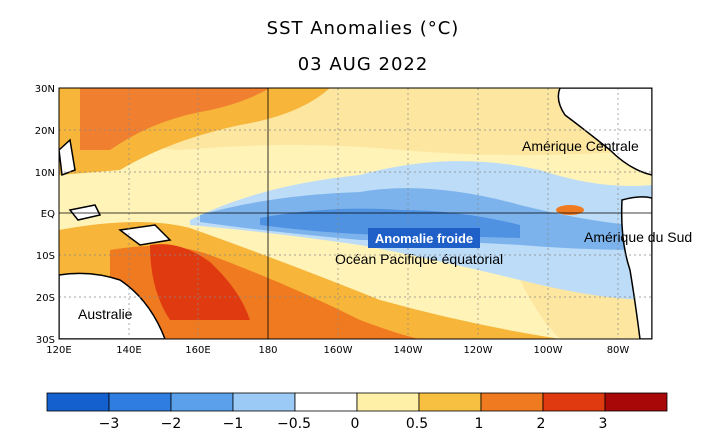 This screenshot has width=726, height=448. What do you see at coordinates (128, 350) in the screenshot?
I see `lon-label: 140E` at bounding box center [128, 350].